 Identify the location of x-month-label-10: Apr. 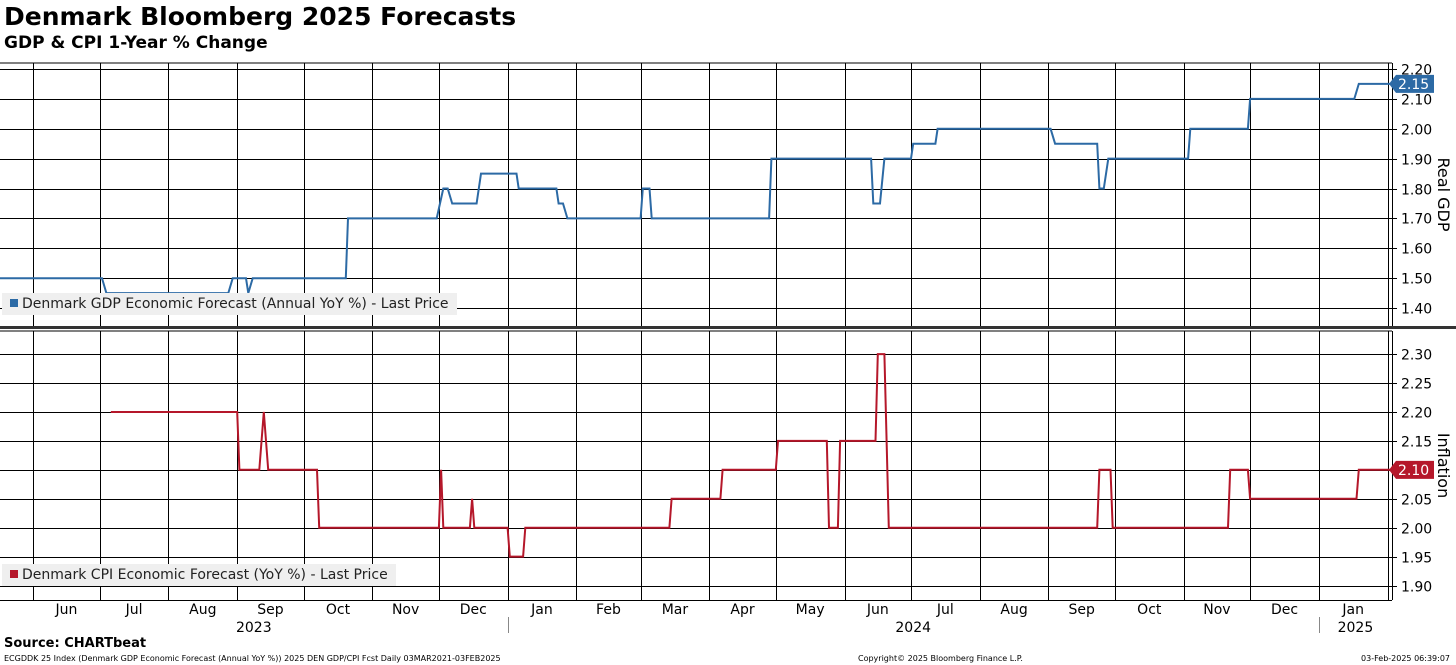
(742, 610).